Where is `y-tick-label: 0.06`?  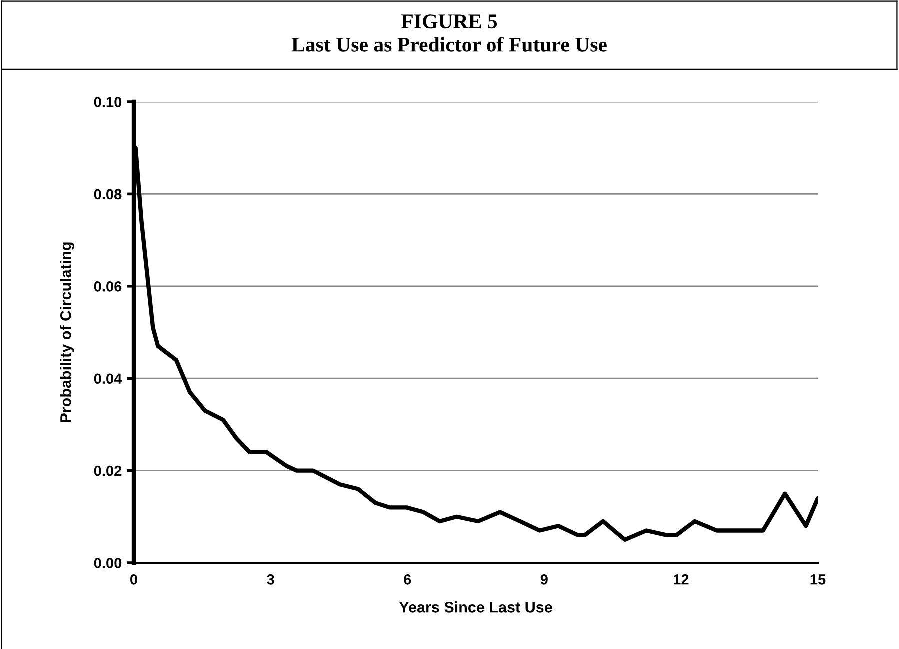
y-tick-label: 0.06 is located at coordinates (108, 287).